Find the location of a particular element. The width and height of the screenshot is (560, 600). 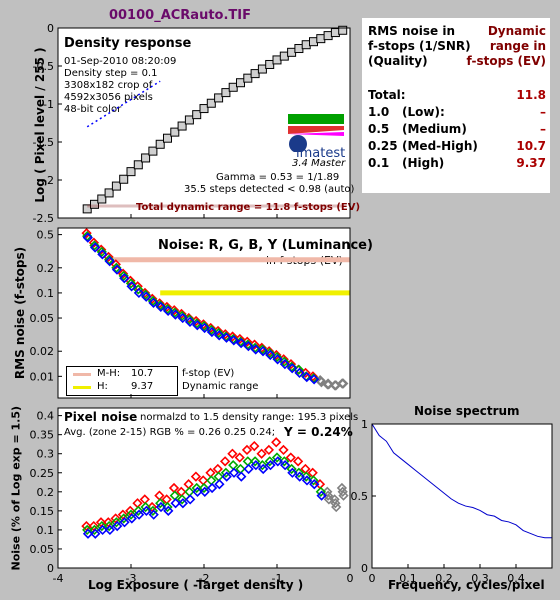

pixel-ytick-label: 0.35 is located at coordinates (42, 435).